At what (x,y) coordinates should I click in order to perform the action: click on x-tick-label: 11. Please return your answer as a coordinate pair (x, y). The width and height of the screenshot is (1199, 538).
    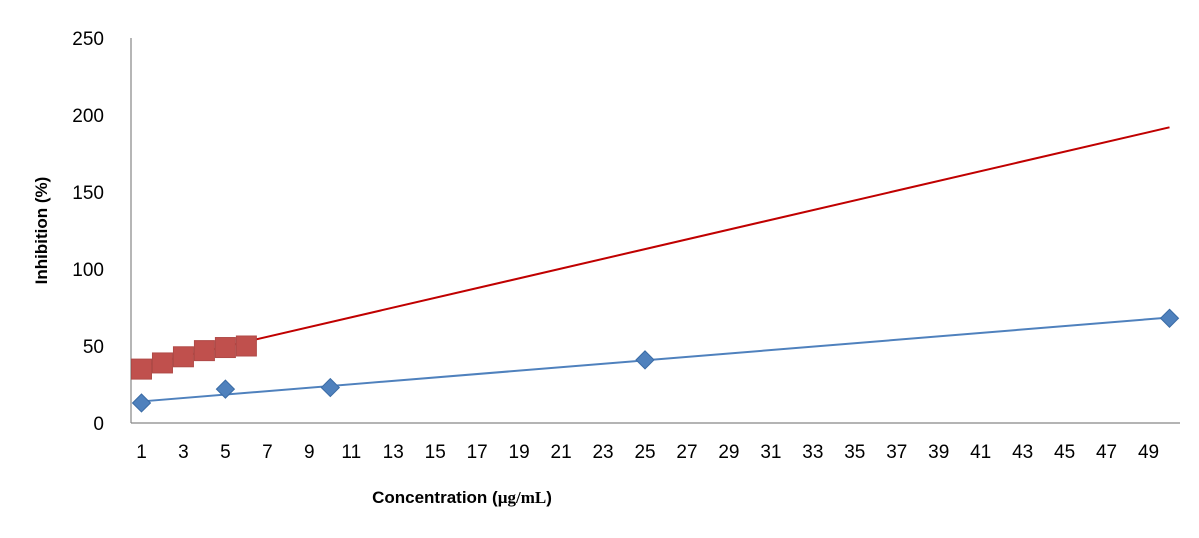
    Looking at the image, I should click on (351, 452).